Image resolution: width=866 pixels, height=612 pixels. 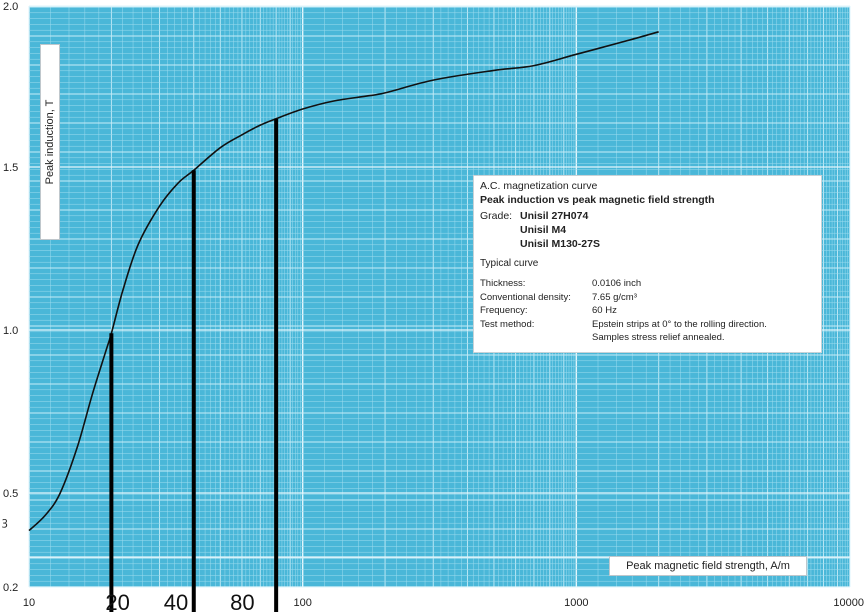 What do you see at coordinates (614, 297) in the screenshot?
I see `property-value: 7.65 g/cm³` at bounding box center [614, 297].